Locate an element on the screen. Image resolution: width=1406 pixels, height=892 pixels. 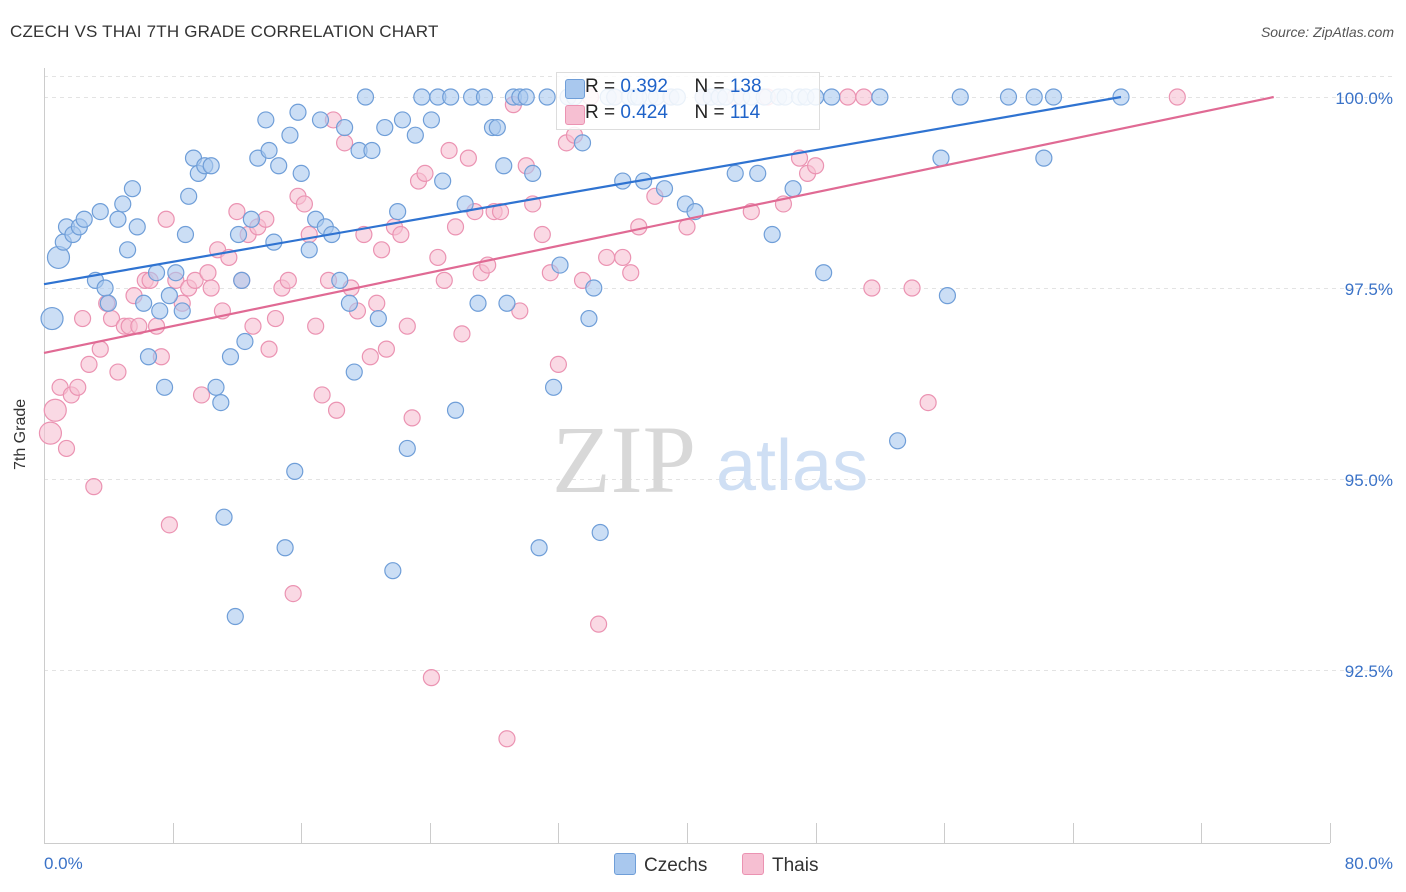
legend-czech-swatch is located at coordinates (575, 89).